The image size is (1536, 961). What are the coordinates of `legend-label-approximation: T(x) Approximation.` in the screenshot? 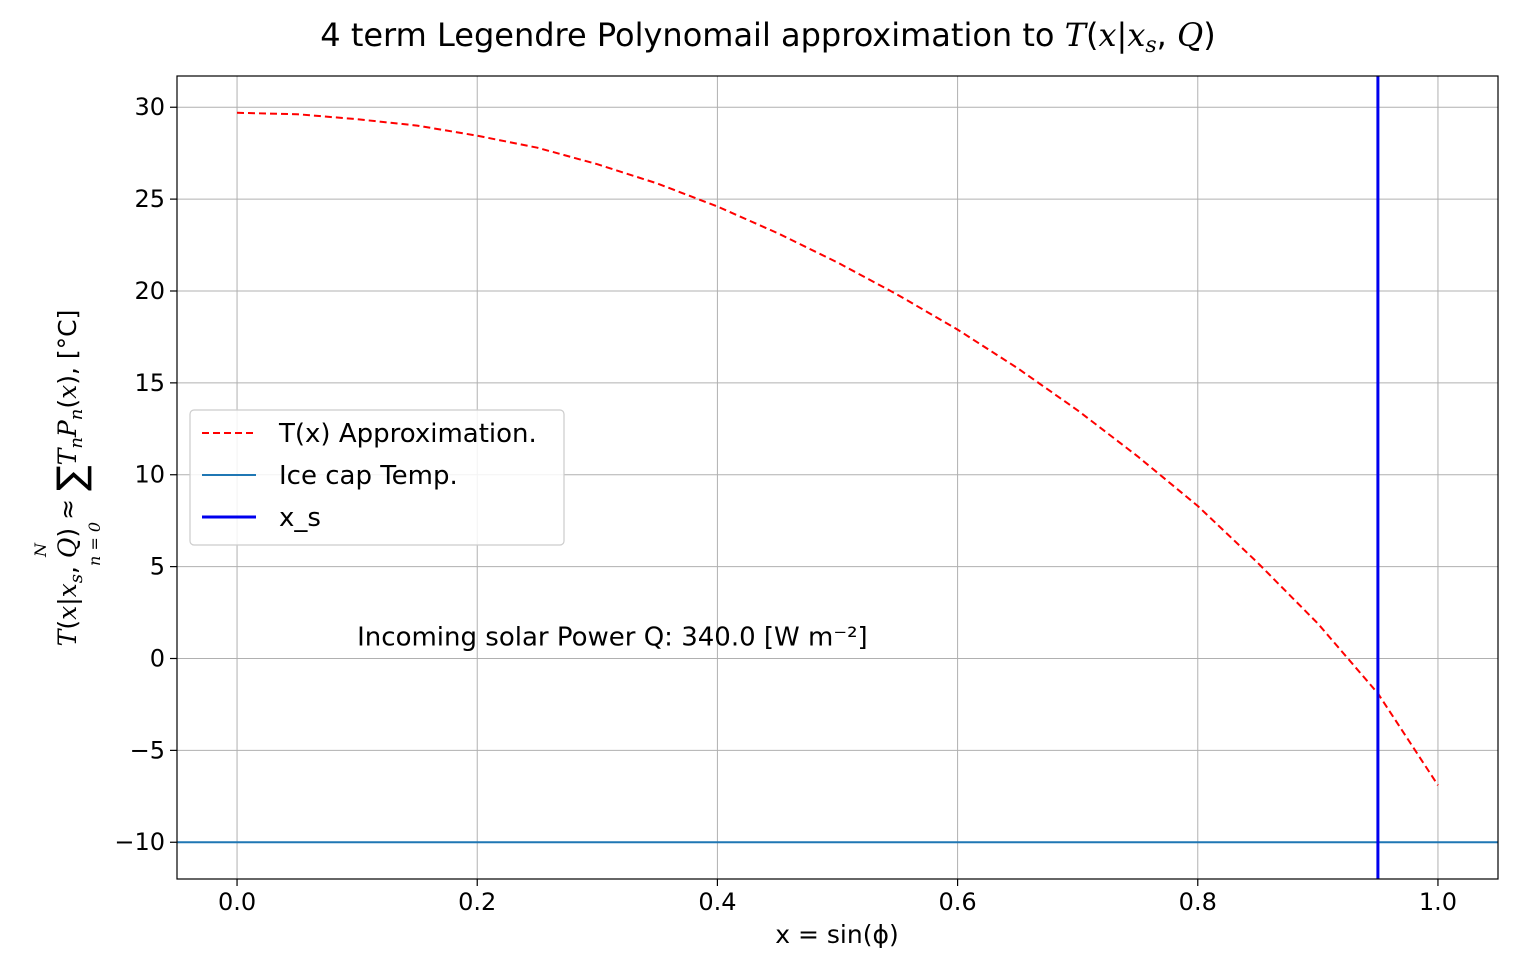 It's located at (407, 434).